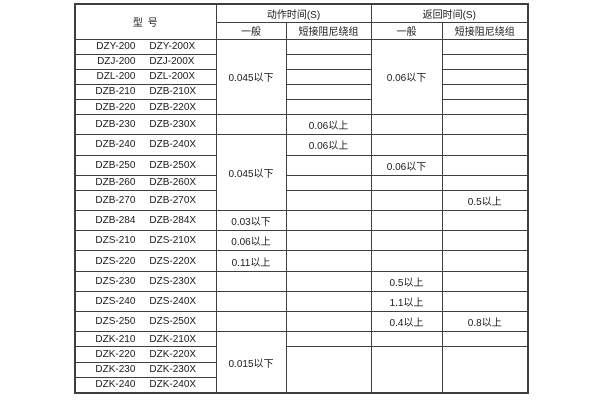 This screenshot has height=400, width=600. What do you see at coordinates (485, 200) in the screenshot?
I see `return-damping-cell: 0.5以上` at bounding box center [485, 200].